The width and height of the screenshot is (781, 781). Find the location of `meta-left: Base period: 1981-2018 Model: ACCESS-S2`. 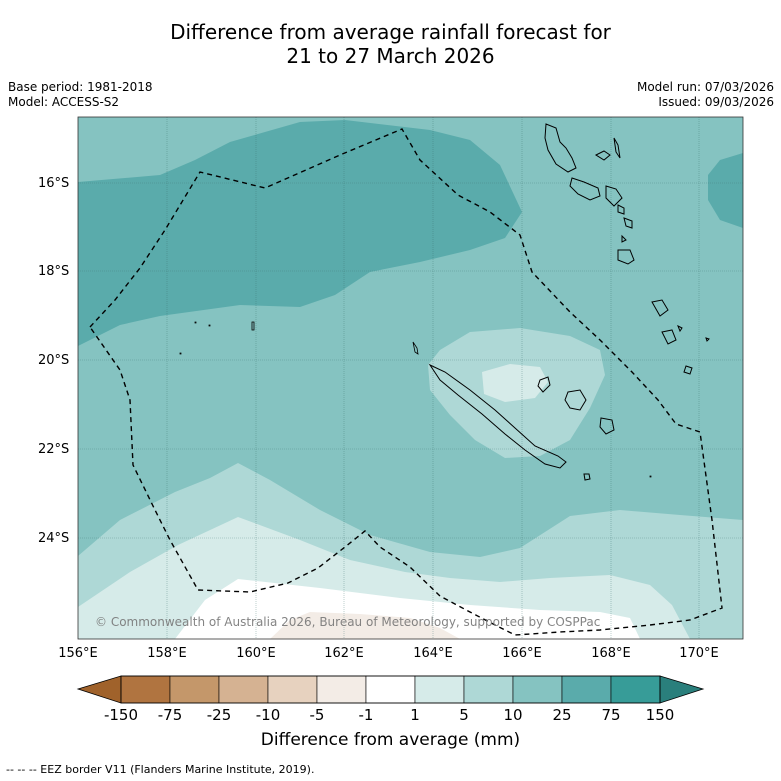

meta-left: Base period: 1981-2018 Model: ACCESS-S2 is located at coordinates (80, 95).